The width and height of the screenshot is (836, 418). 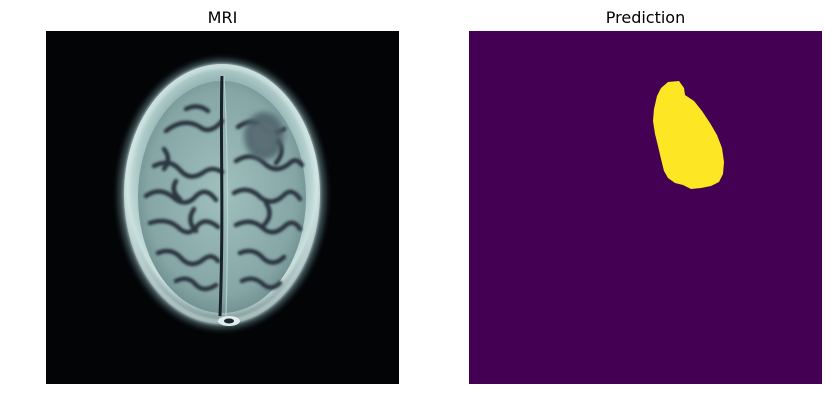 I want to click on prediction-panel-title: Prediction, so click(x=645, y=17).